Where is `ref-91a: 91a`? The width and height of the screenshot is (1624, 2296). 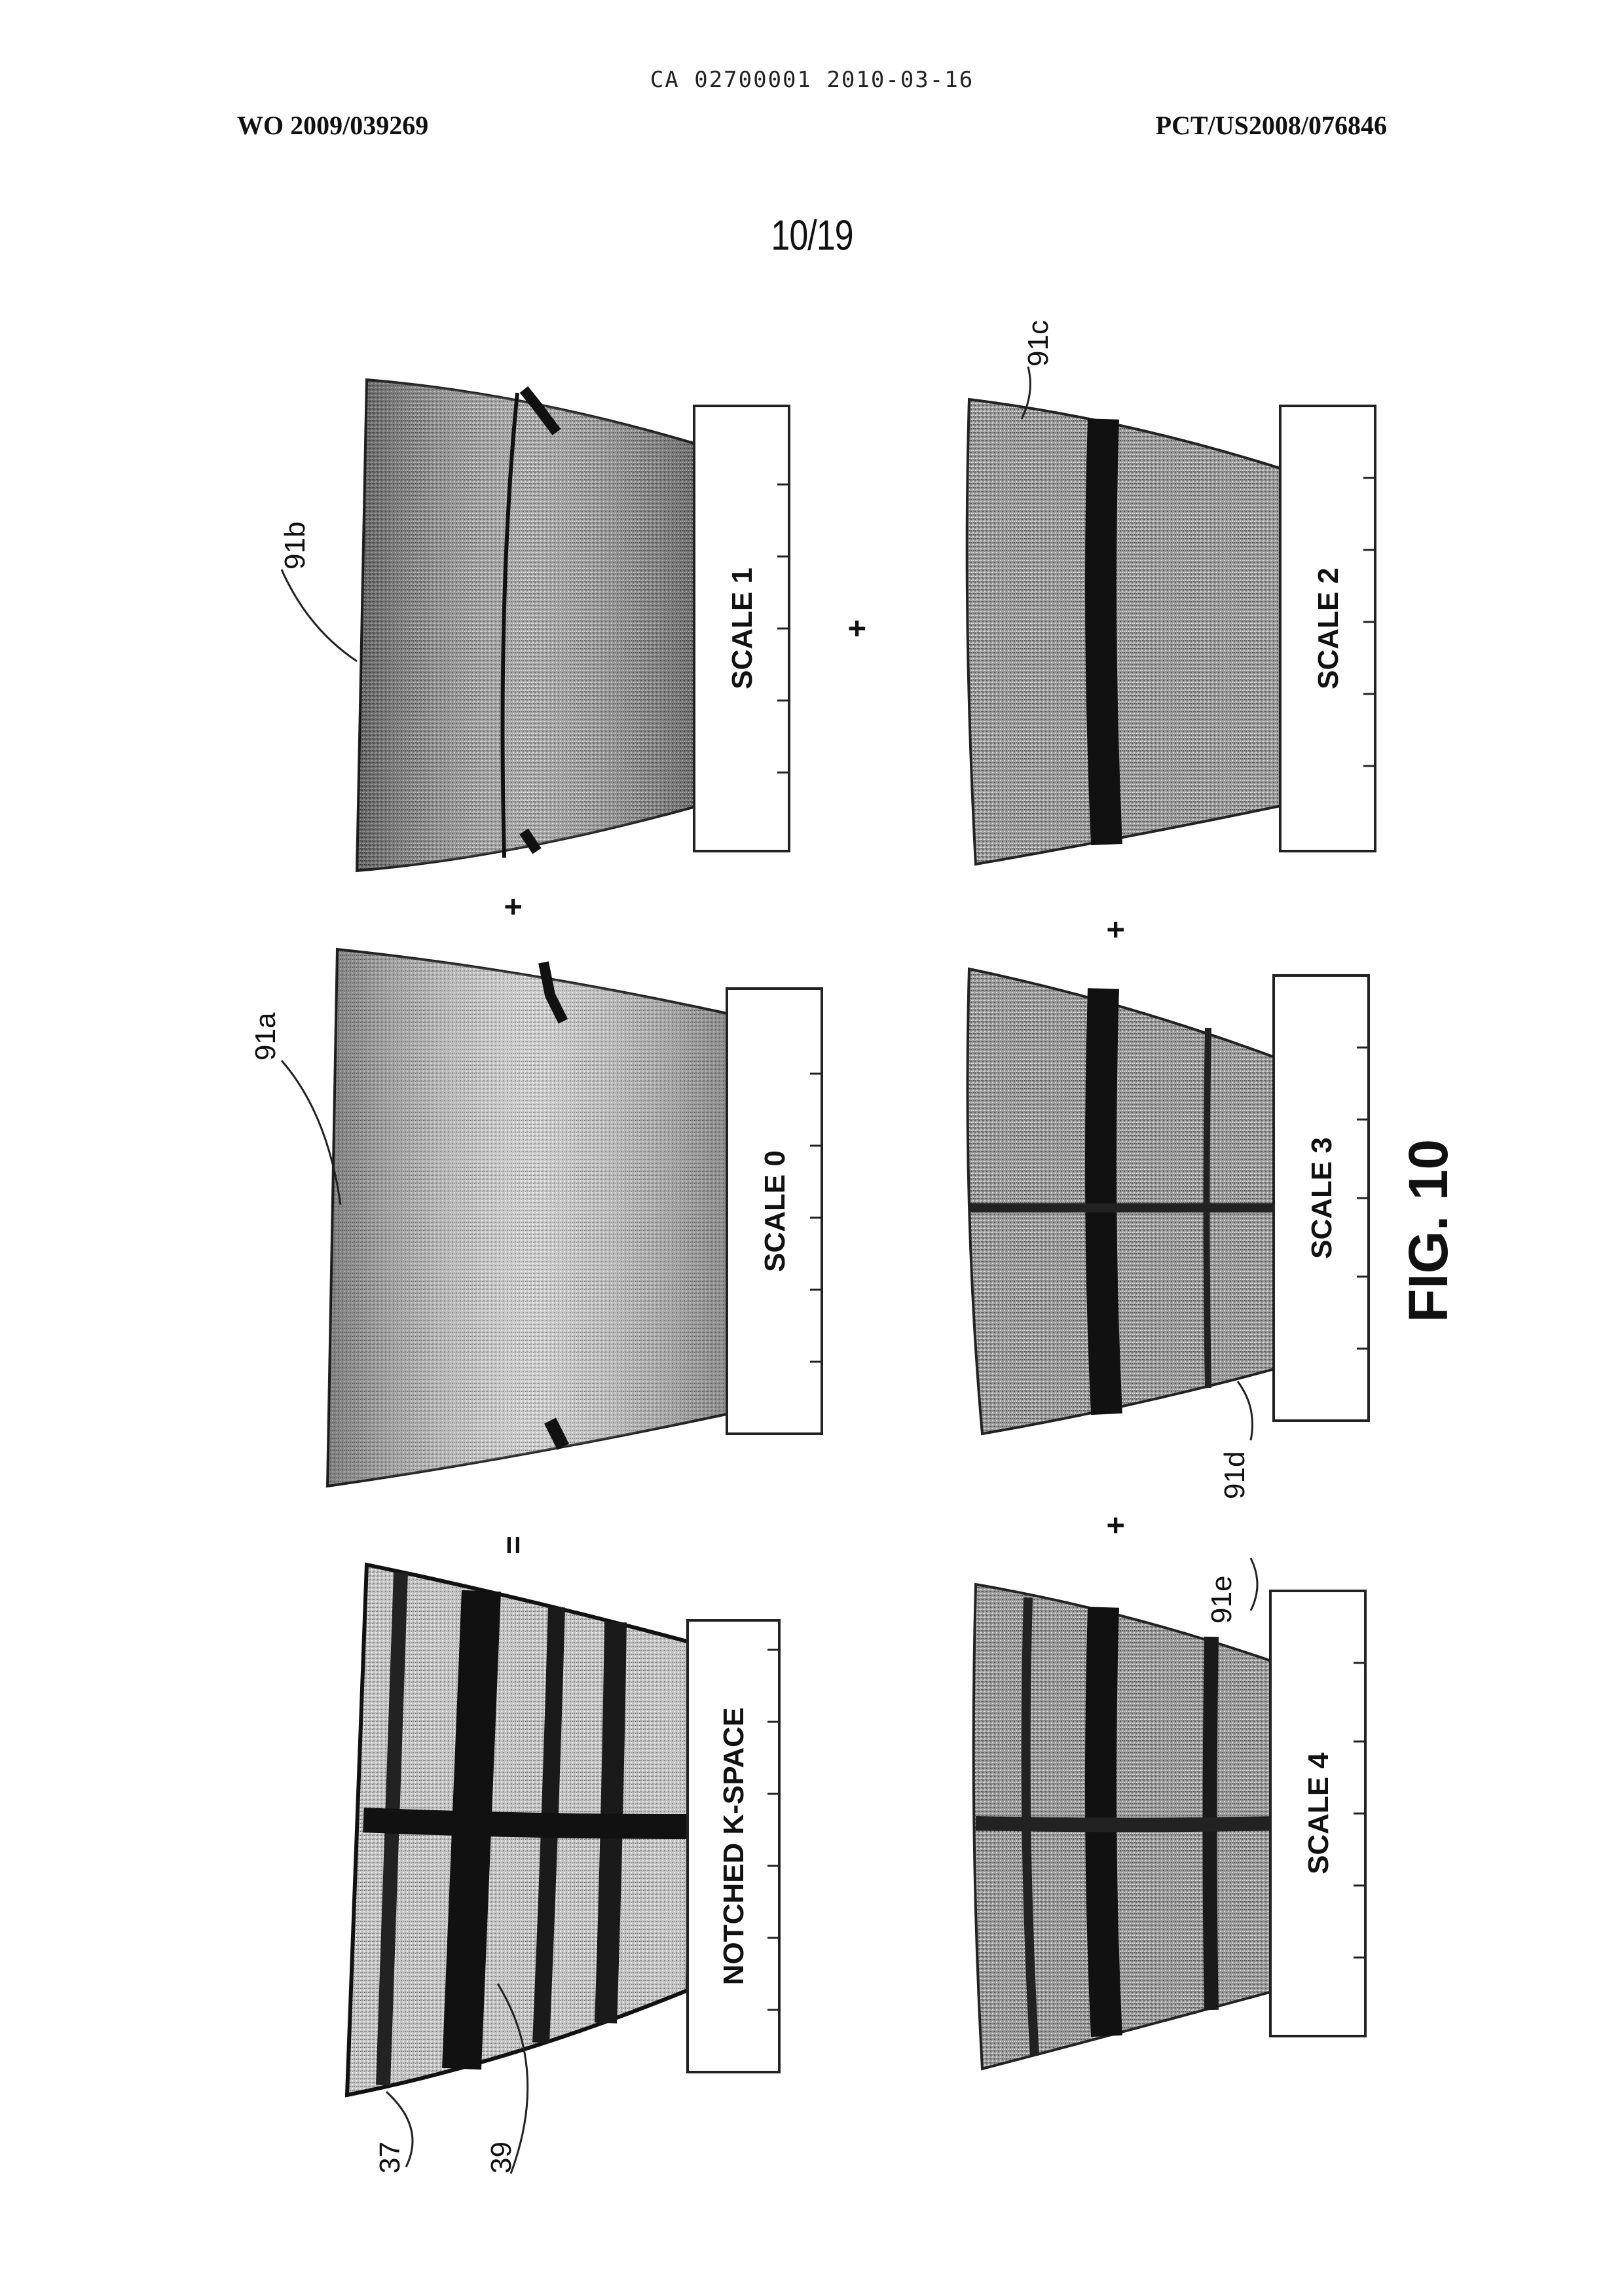 ref-91a: 91a is located at coordinates (265, 1036).